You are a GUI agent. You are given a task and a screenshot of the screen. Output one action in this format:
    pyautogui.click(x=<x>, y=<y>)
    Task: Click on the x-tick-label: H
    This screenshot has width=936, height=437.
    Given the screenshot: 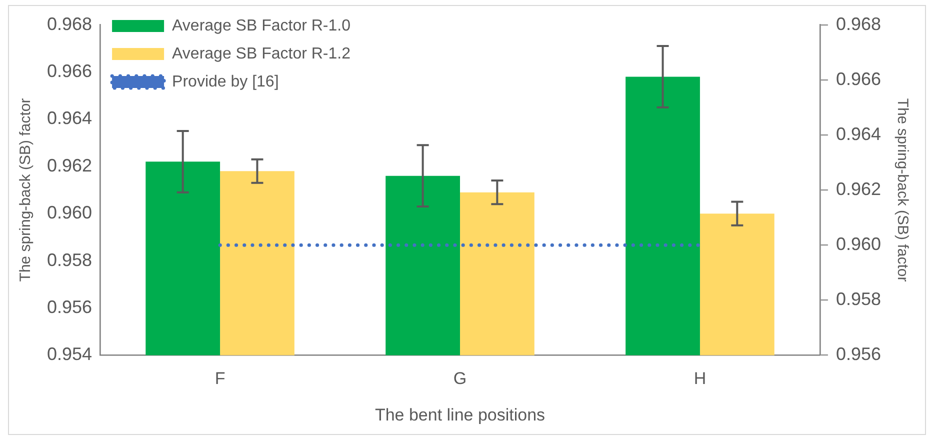 What is the action you would take?
    pyautogui.click(x=700, y=378)
    